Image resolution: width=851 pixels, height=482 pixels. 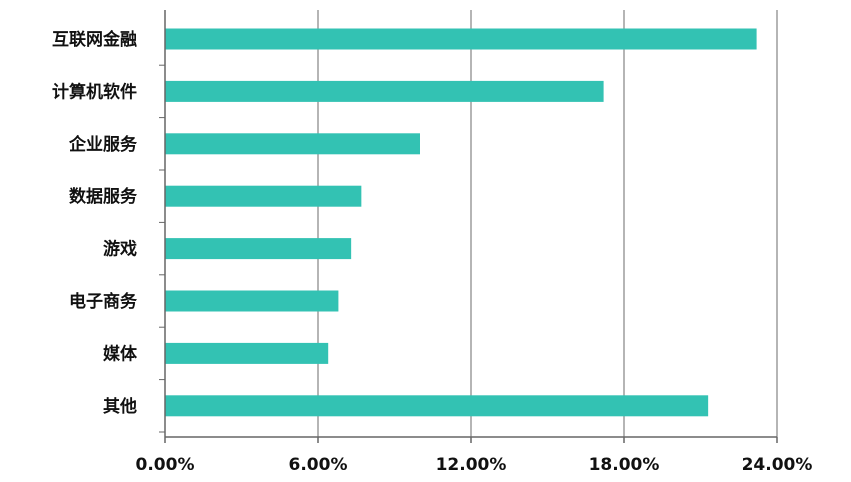 I want to click on x-tick-label: 12.00%, so click(x=471, y=465).